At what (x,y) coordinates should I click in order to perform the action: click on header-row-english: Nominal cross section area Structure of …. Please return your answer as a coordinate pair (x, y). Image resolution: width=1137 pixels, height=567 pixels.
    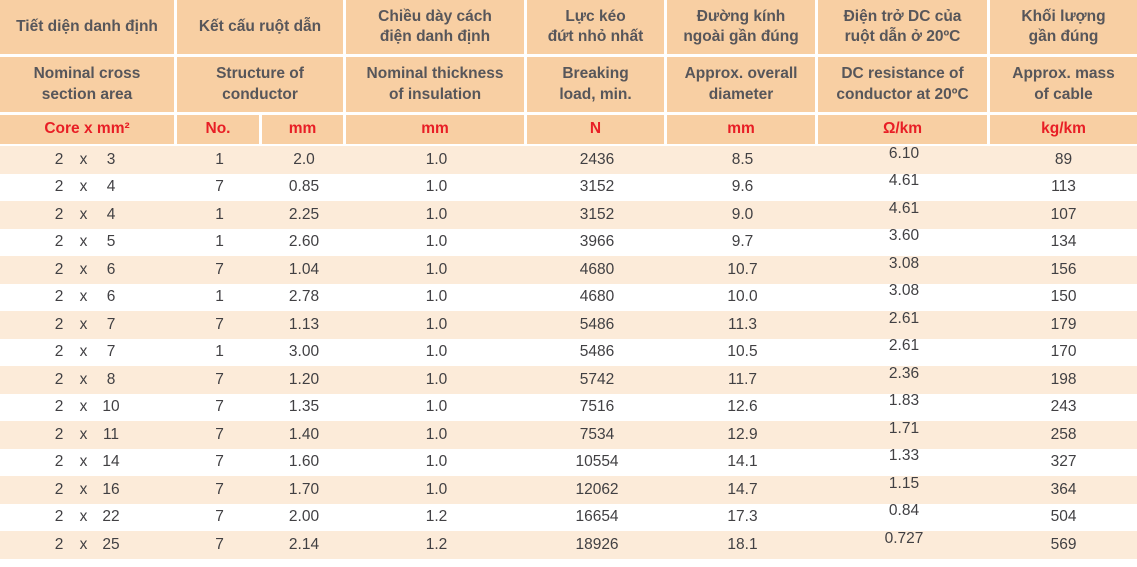
    Looking at the image, I should click on (568, 86).